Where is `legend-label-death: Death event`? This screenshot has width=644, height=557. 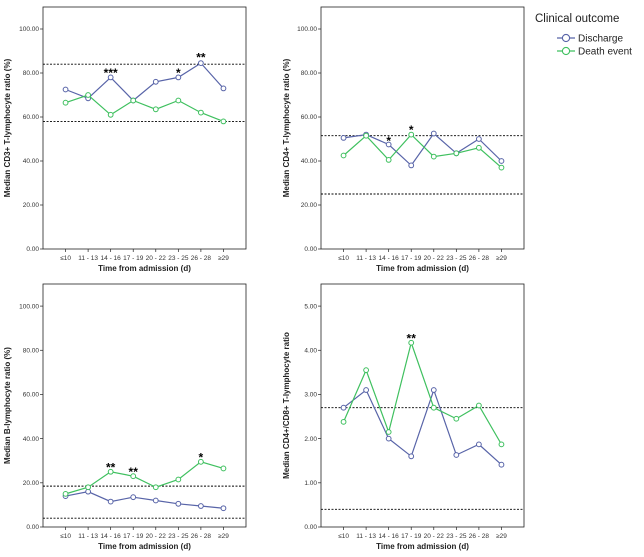
legend-label-death: Death event is located at coordinates (605, 52).